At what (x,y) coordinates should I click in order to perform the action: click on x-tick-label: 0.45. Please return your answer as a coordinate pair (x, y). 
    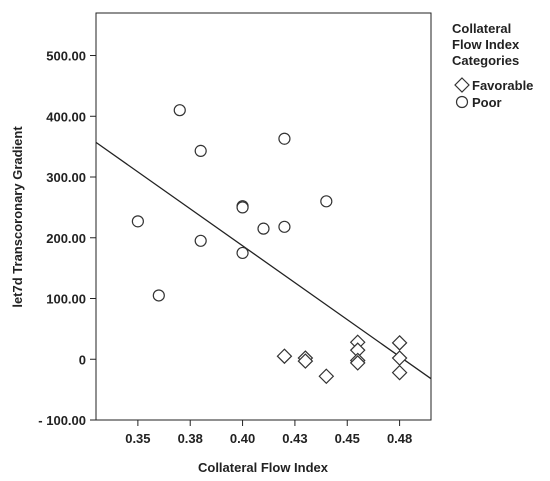
    Looking at the image, I should click on (347, 438).